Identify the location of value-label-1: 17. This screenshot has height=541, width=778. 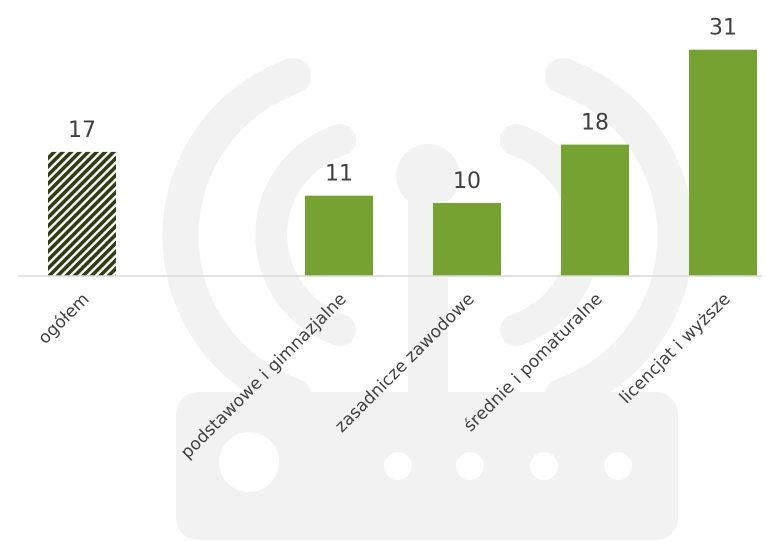
(82, 130).